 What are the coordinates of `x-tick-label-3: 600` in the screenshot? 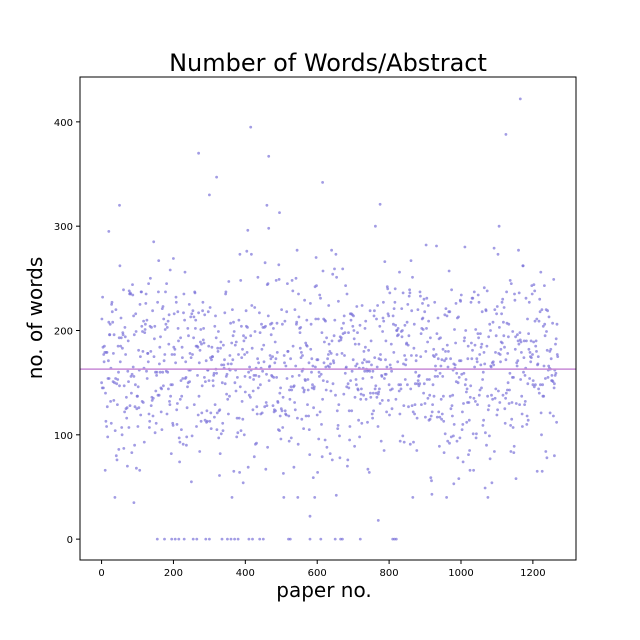 It's located at (317, 573).